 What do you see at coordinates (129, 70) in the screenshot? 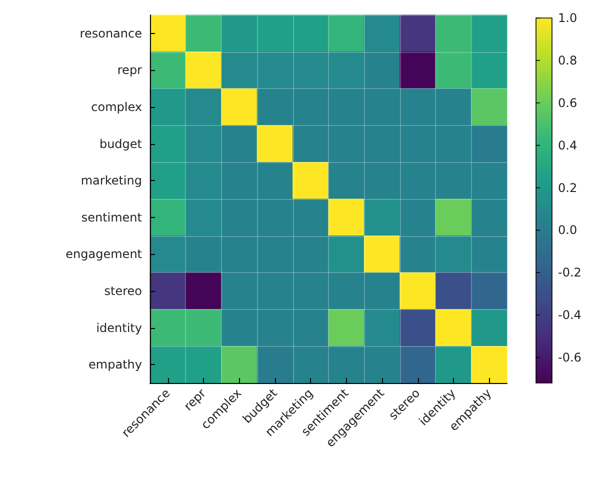
I see `y-tick-label: repr` at bounding box center [129, 70].